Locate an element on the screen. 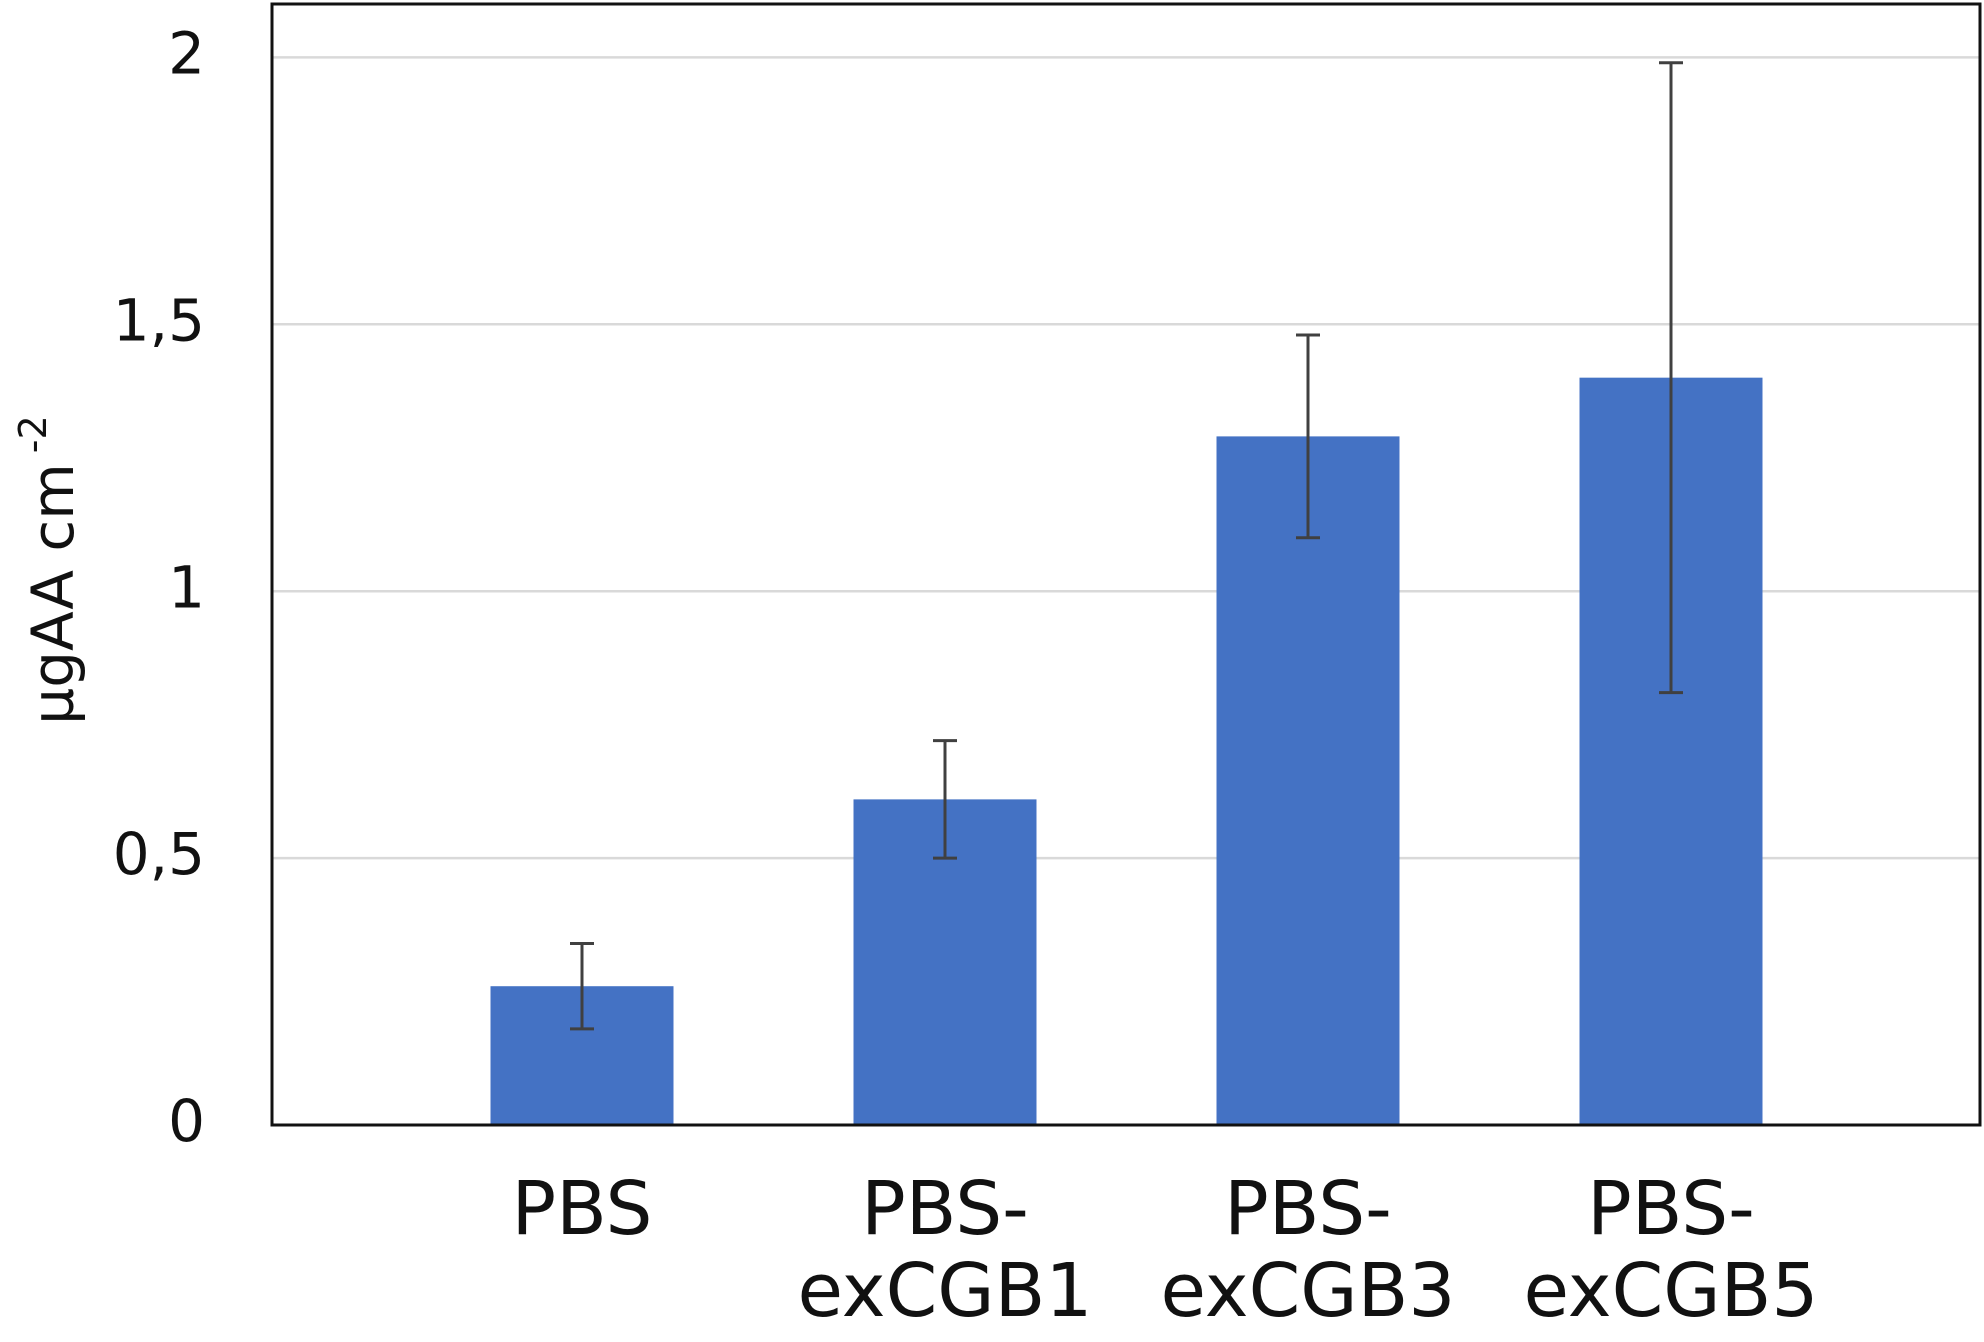  y-tick-label: 1 is located at coordinates (186, 587).